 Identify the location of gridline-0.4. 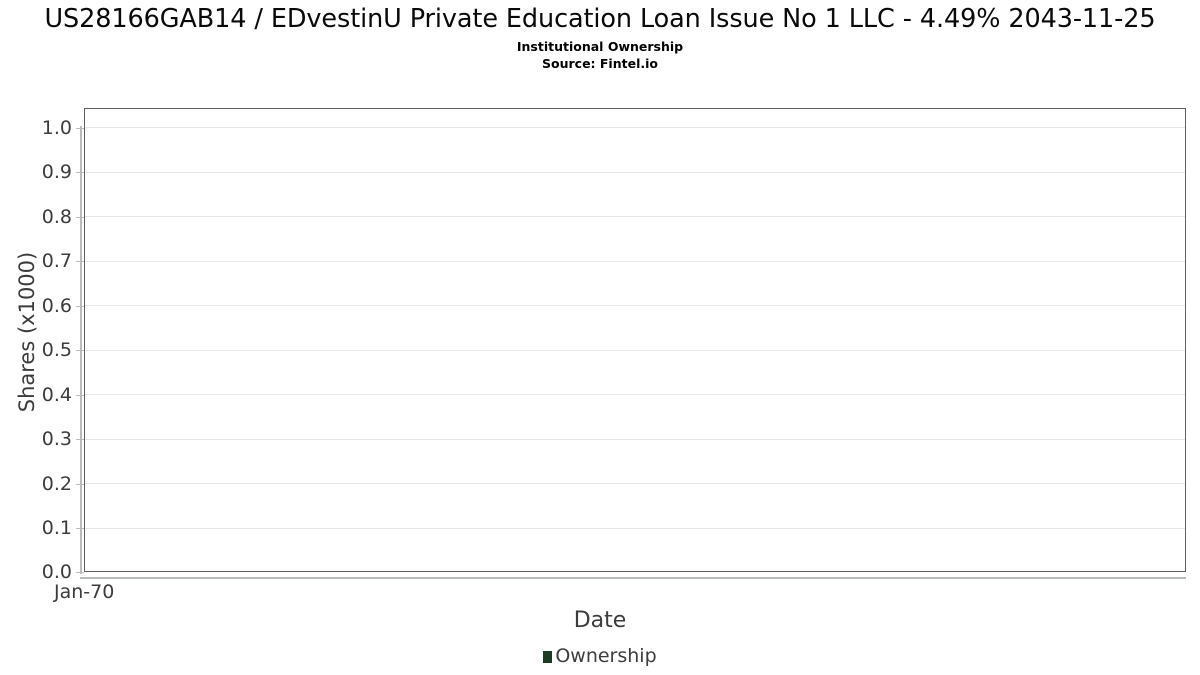
(635, 394).